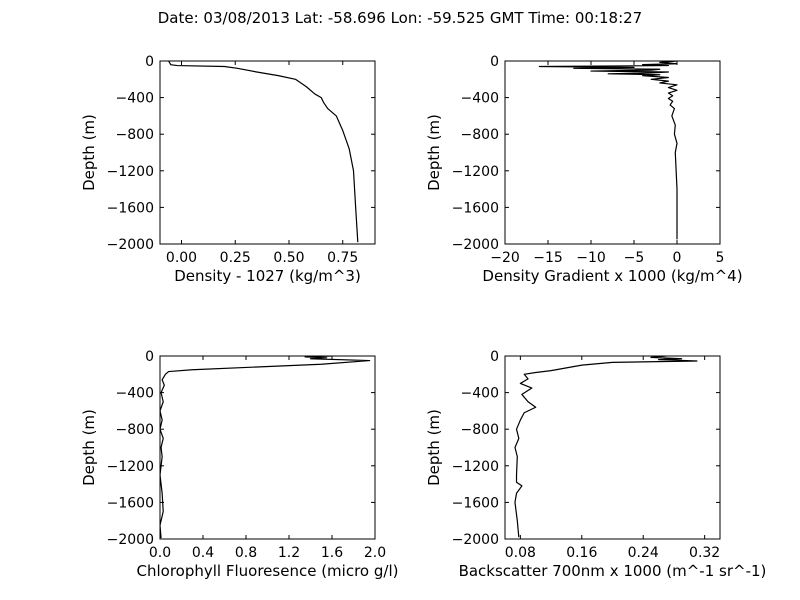 The height and width of the screenshot is (600, 800). What do you see at coordinates (613, 571) in the screenshot?
I see `x-axis-label: Backscatter 700nm x 1000 (m^-1 sr^-1)` at bounding box center [613, 571].